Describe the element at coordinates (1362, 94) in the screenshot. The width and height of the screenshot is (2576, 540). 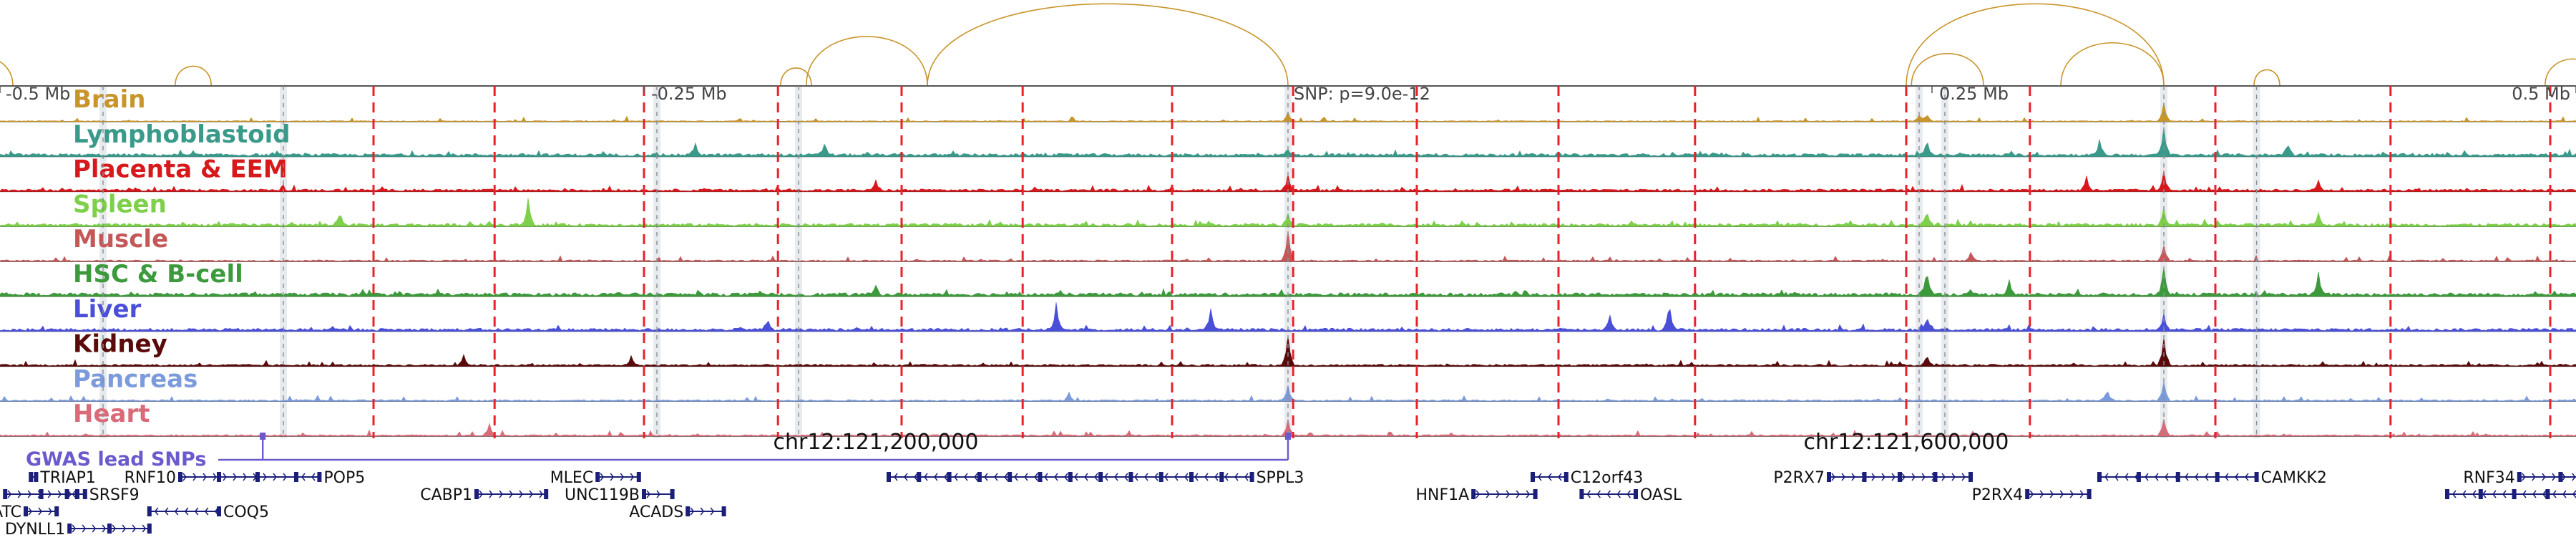
I see `snp-label: SNP: p=9.0e-12` at that location.